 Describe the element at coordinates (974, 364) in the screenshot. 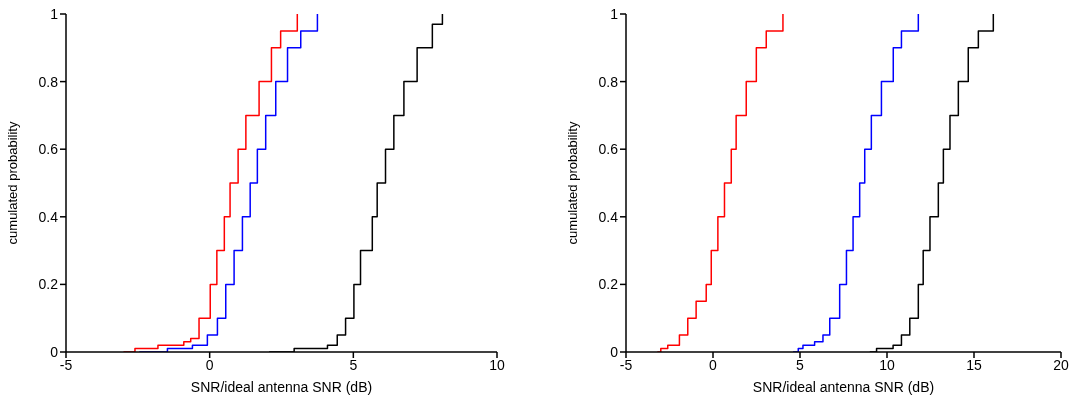

I see `x-tick-label: 15` at that location.